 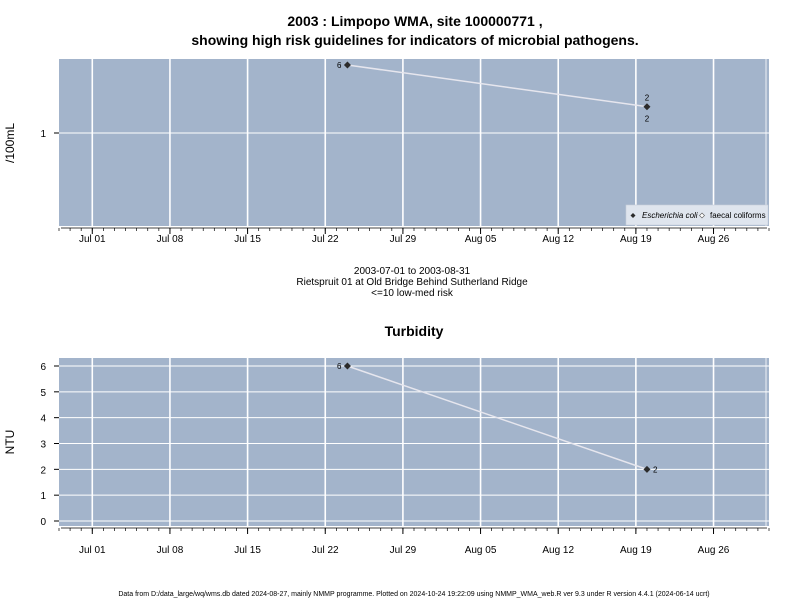 I want to click on y-axis-label: /100mL, so click(x=10, y=143).